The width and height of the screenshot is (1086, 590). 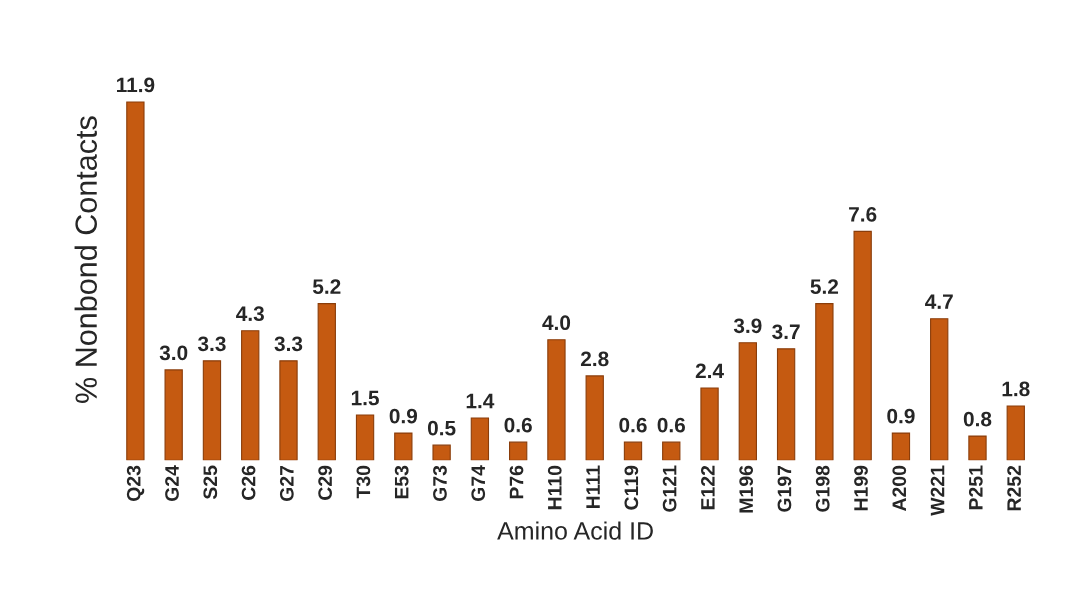 What do you see at coordinates (784, 488) in the screenshot?
I see `x-tick-label: G197` at bounding box center [784, 488].